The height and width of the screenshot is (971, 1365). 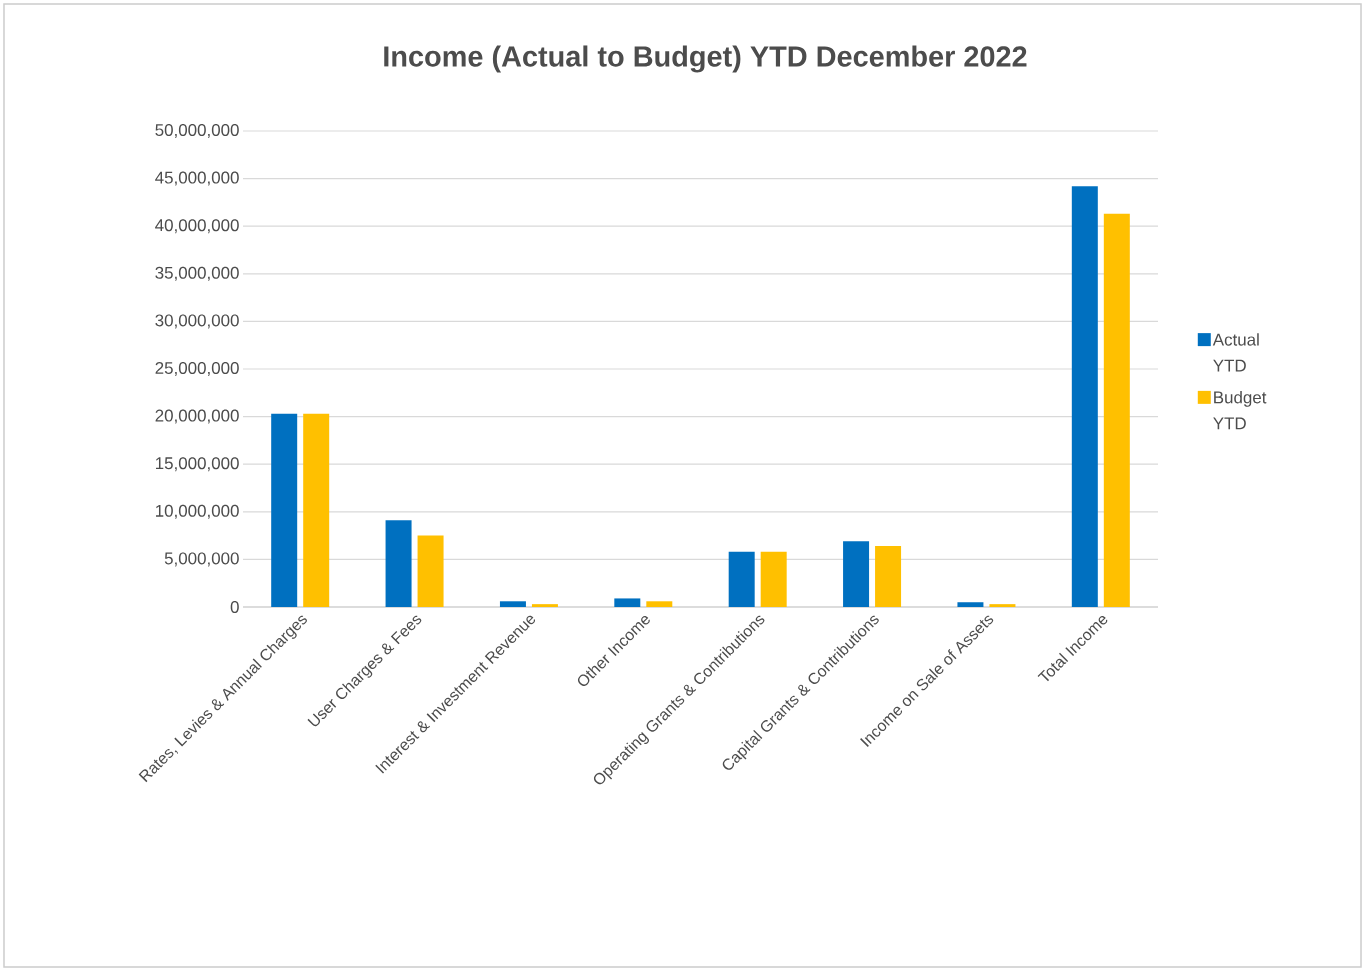 What do you see at coordinates (197, 511) in the screenshot?
I see `y-tick-label: 10,000,000` at bounding box center [197, 511].